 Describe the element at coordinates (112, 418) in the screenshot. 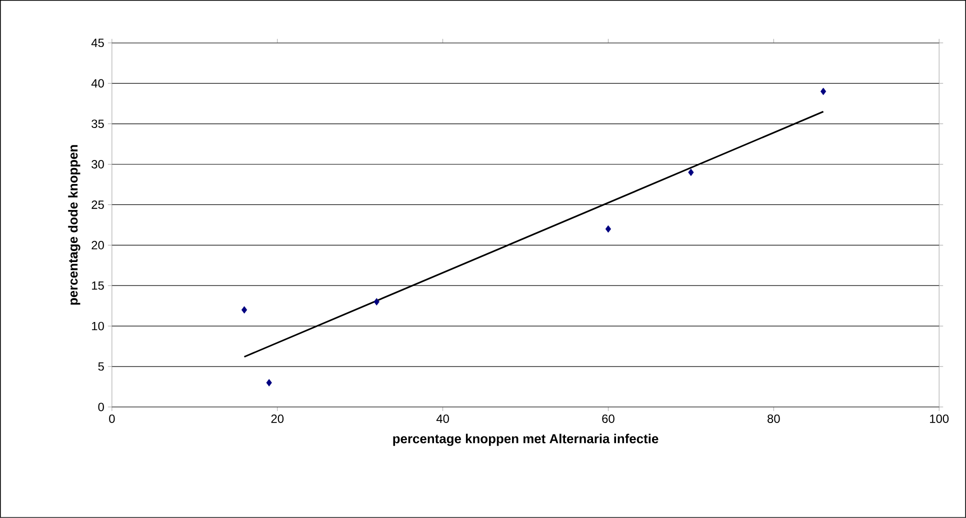

I see `x-tick-label: 0` at that location.